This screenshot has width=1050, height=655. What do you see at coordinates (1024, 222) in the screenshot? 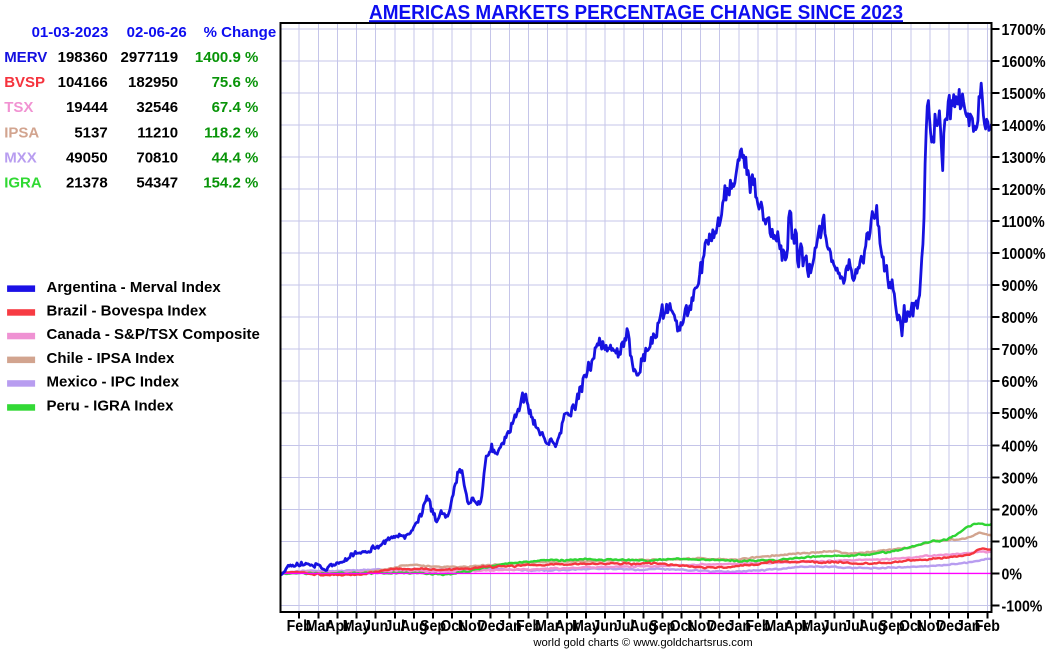
I see `svg-text: 1100%` at bounding box center [1024, 222].